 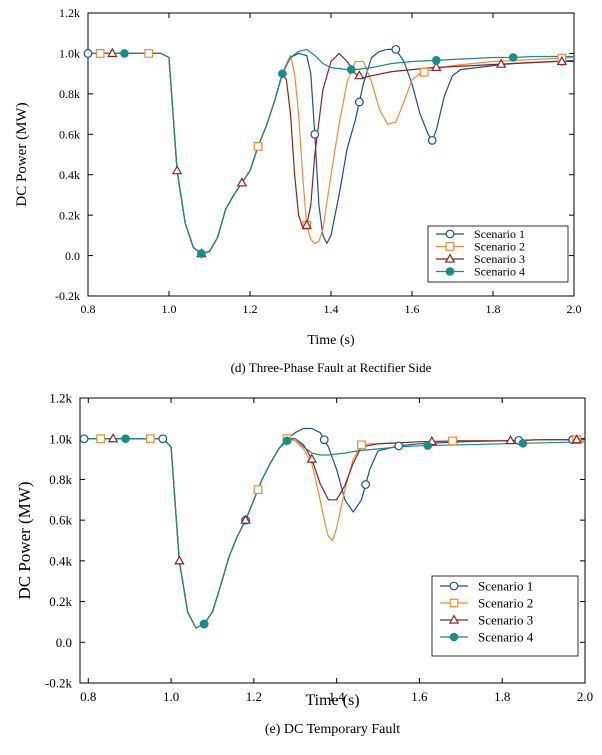 I want to click on chart-caption: (e) DC Temporary Fault, so click(x=332, y=729).